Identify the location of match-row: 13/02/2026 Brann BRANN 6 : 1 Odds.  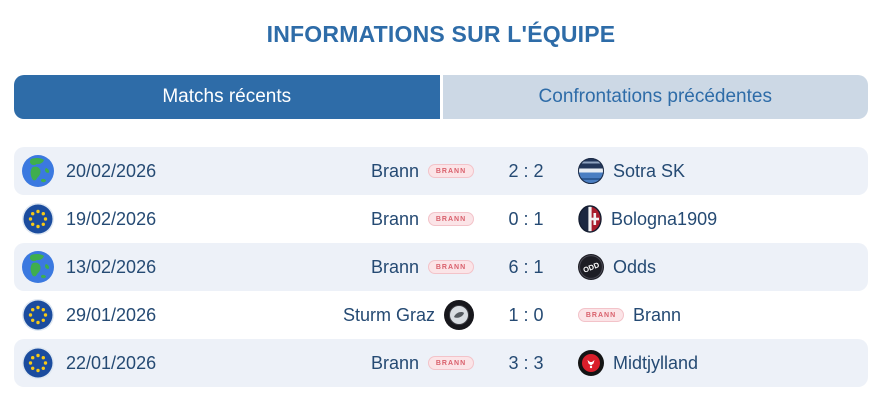
(441, 267).